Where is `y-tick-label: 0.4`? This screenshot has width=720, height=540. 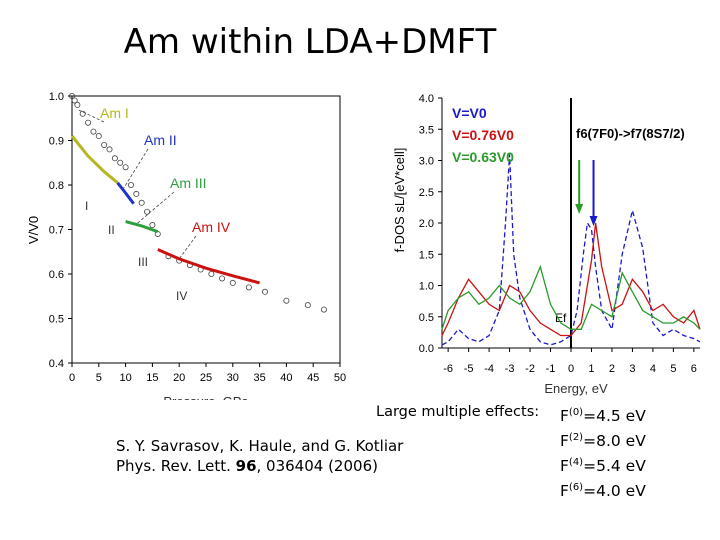 y-tick-label: 0.4 is located at coordinates (56, 364).